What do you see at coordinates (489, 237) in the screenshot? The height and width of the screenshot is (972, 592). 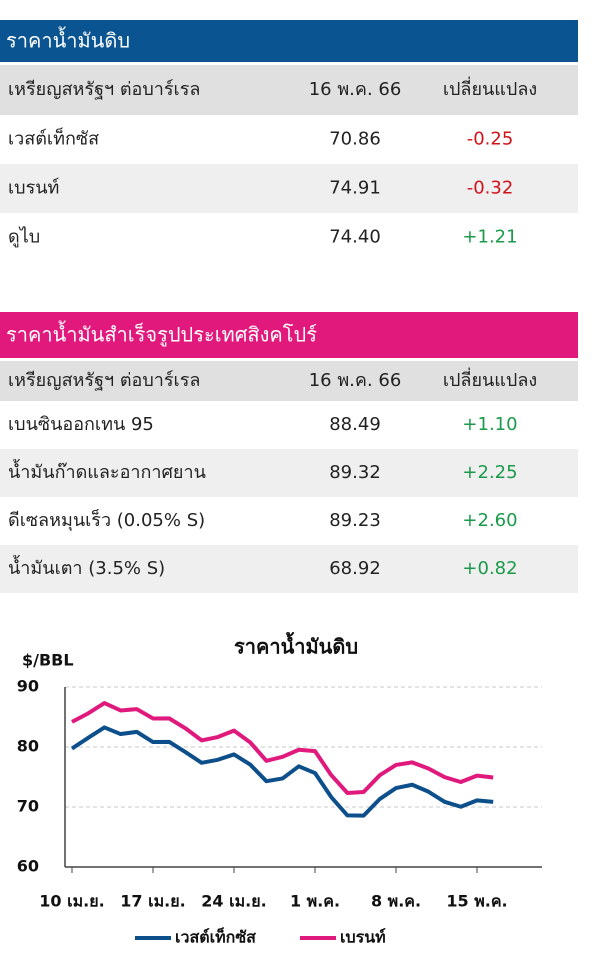 I see `table-cell: +1.21` at bounding box center [489, 237].